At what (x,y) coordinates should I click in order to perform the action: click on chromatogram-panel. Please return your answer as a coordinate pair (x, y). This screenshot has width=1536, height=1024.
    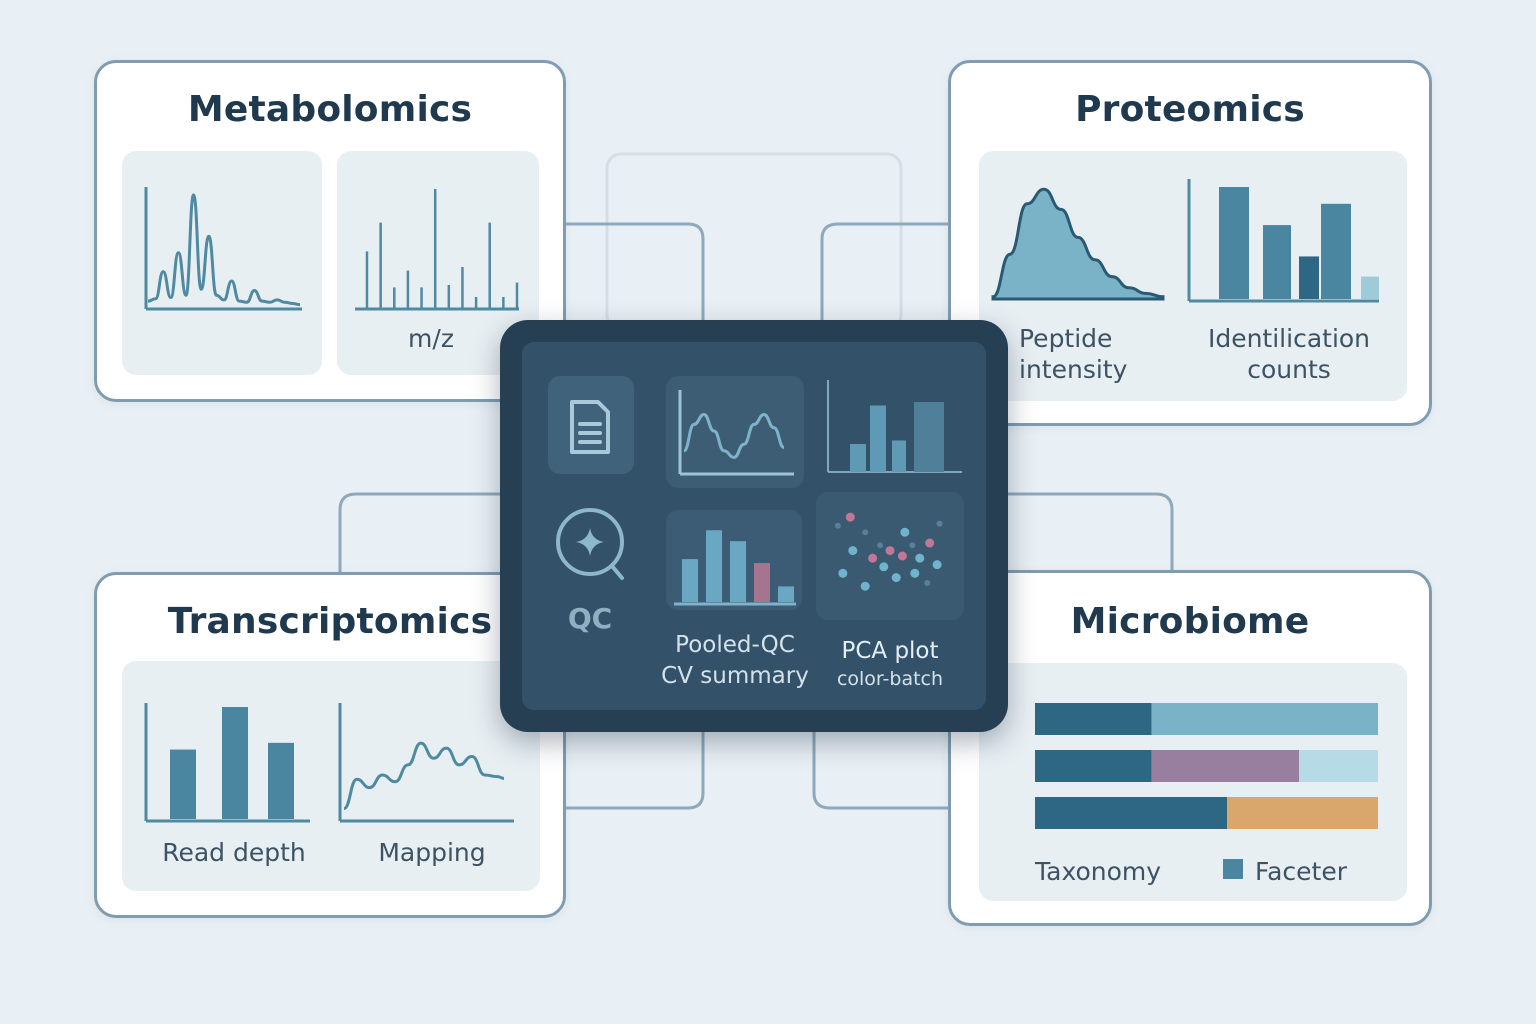
    Looking at the image, I should click on (222, 263).